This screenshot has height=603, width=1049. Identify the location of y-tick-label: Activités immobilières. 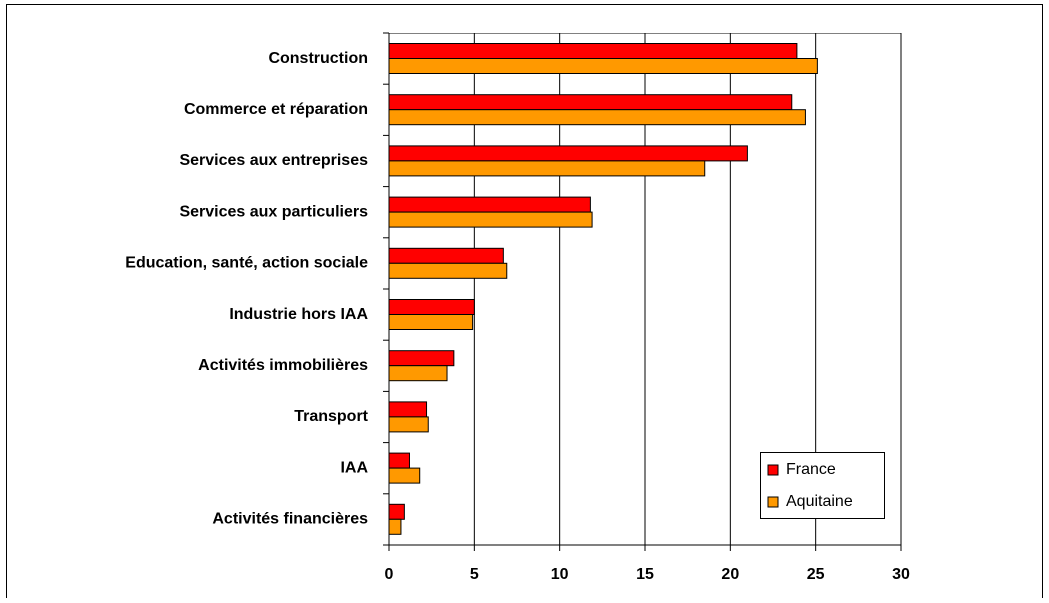
(283, 365).